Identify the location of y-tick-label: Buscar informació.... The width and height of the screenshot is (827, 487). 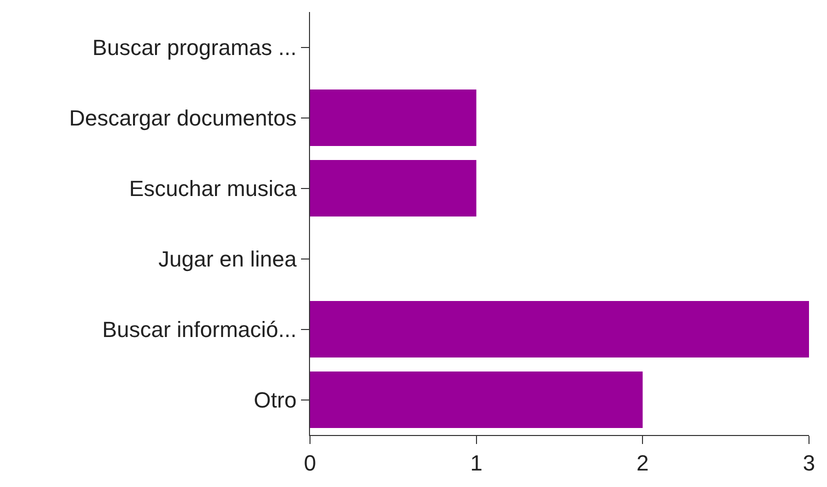
(199, 329).